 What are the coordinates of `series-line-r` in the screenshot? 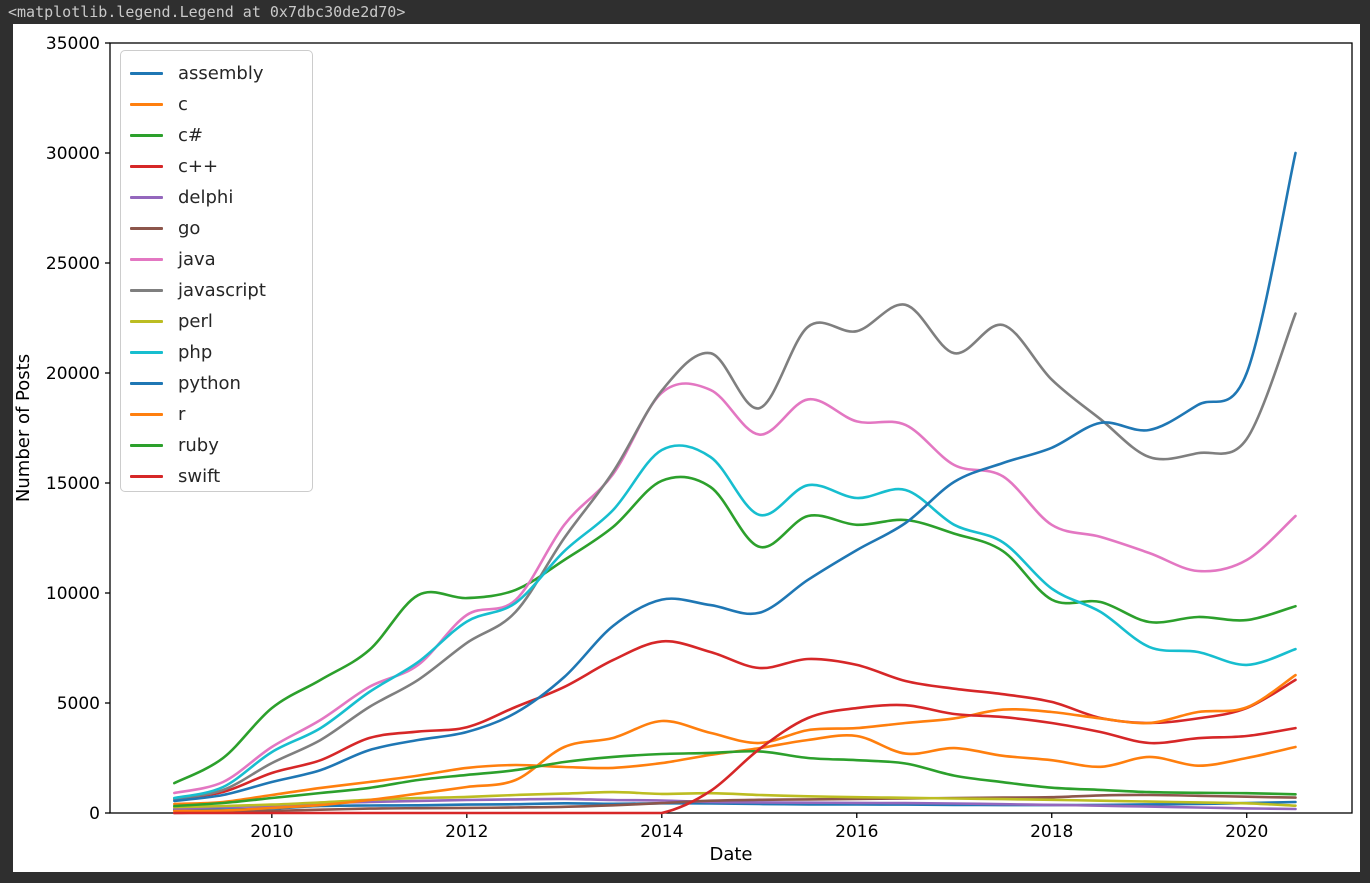 It's located at (735, 743).